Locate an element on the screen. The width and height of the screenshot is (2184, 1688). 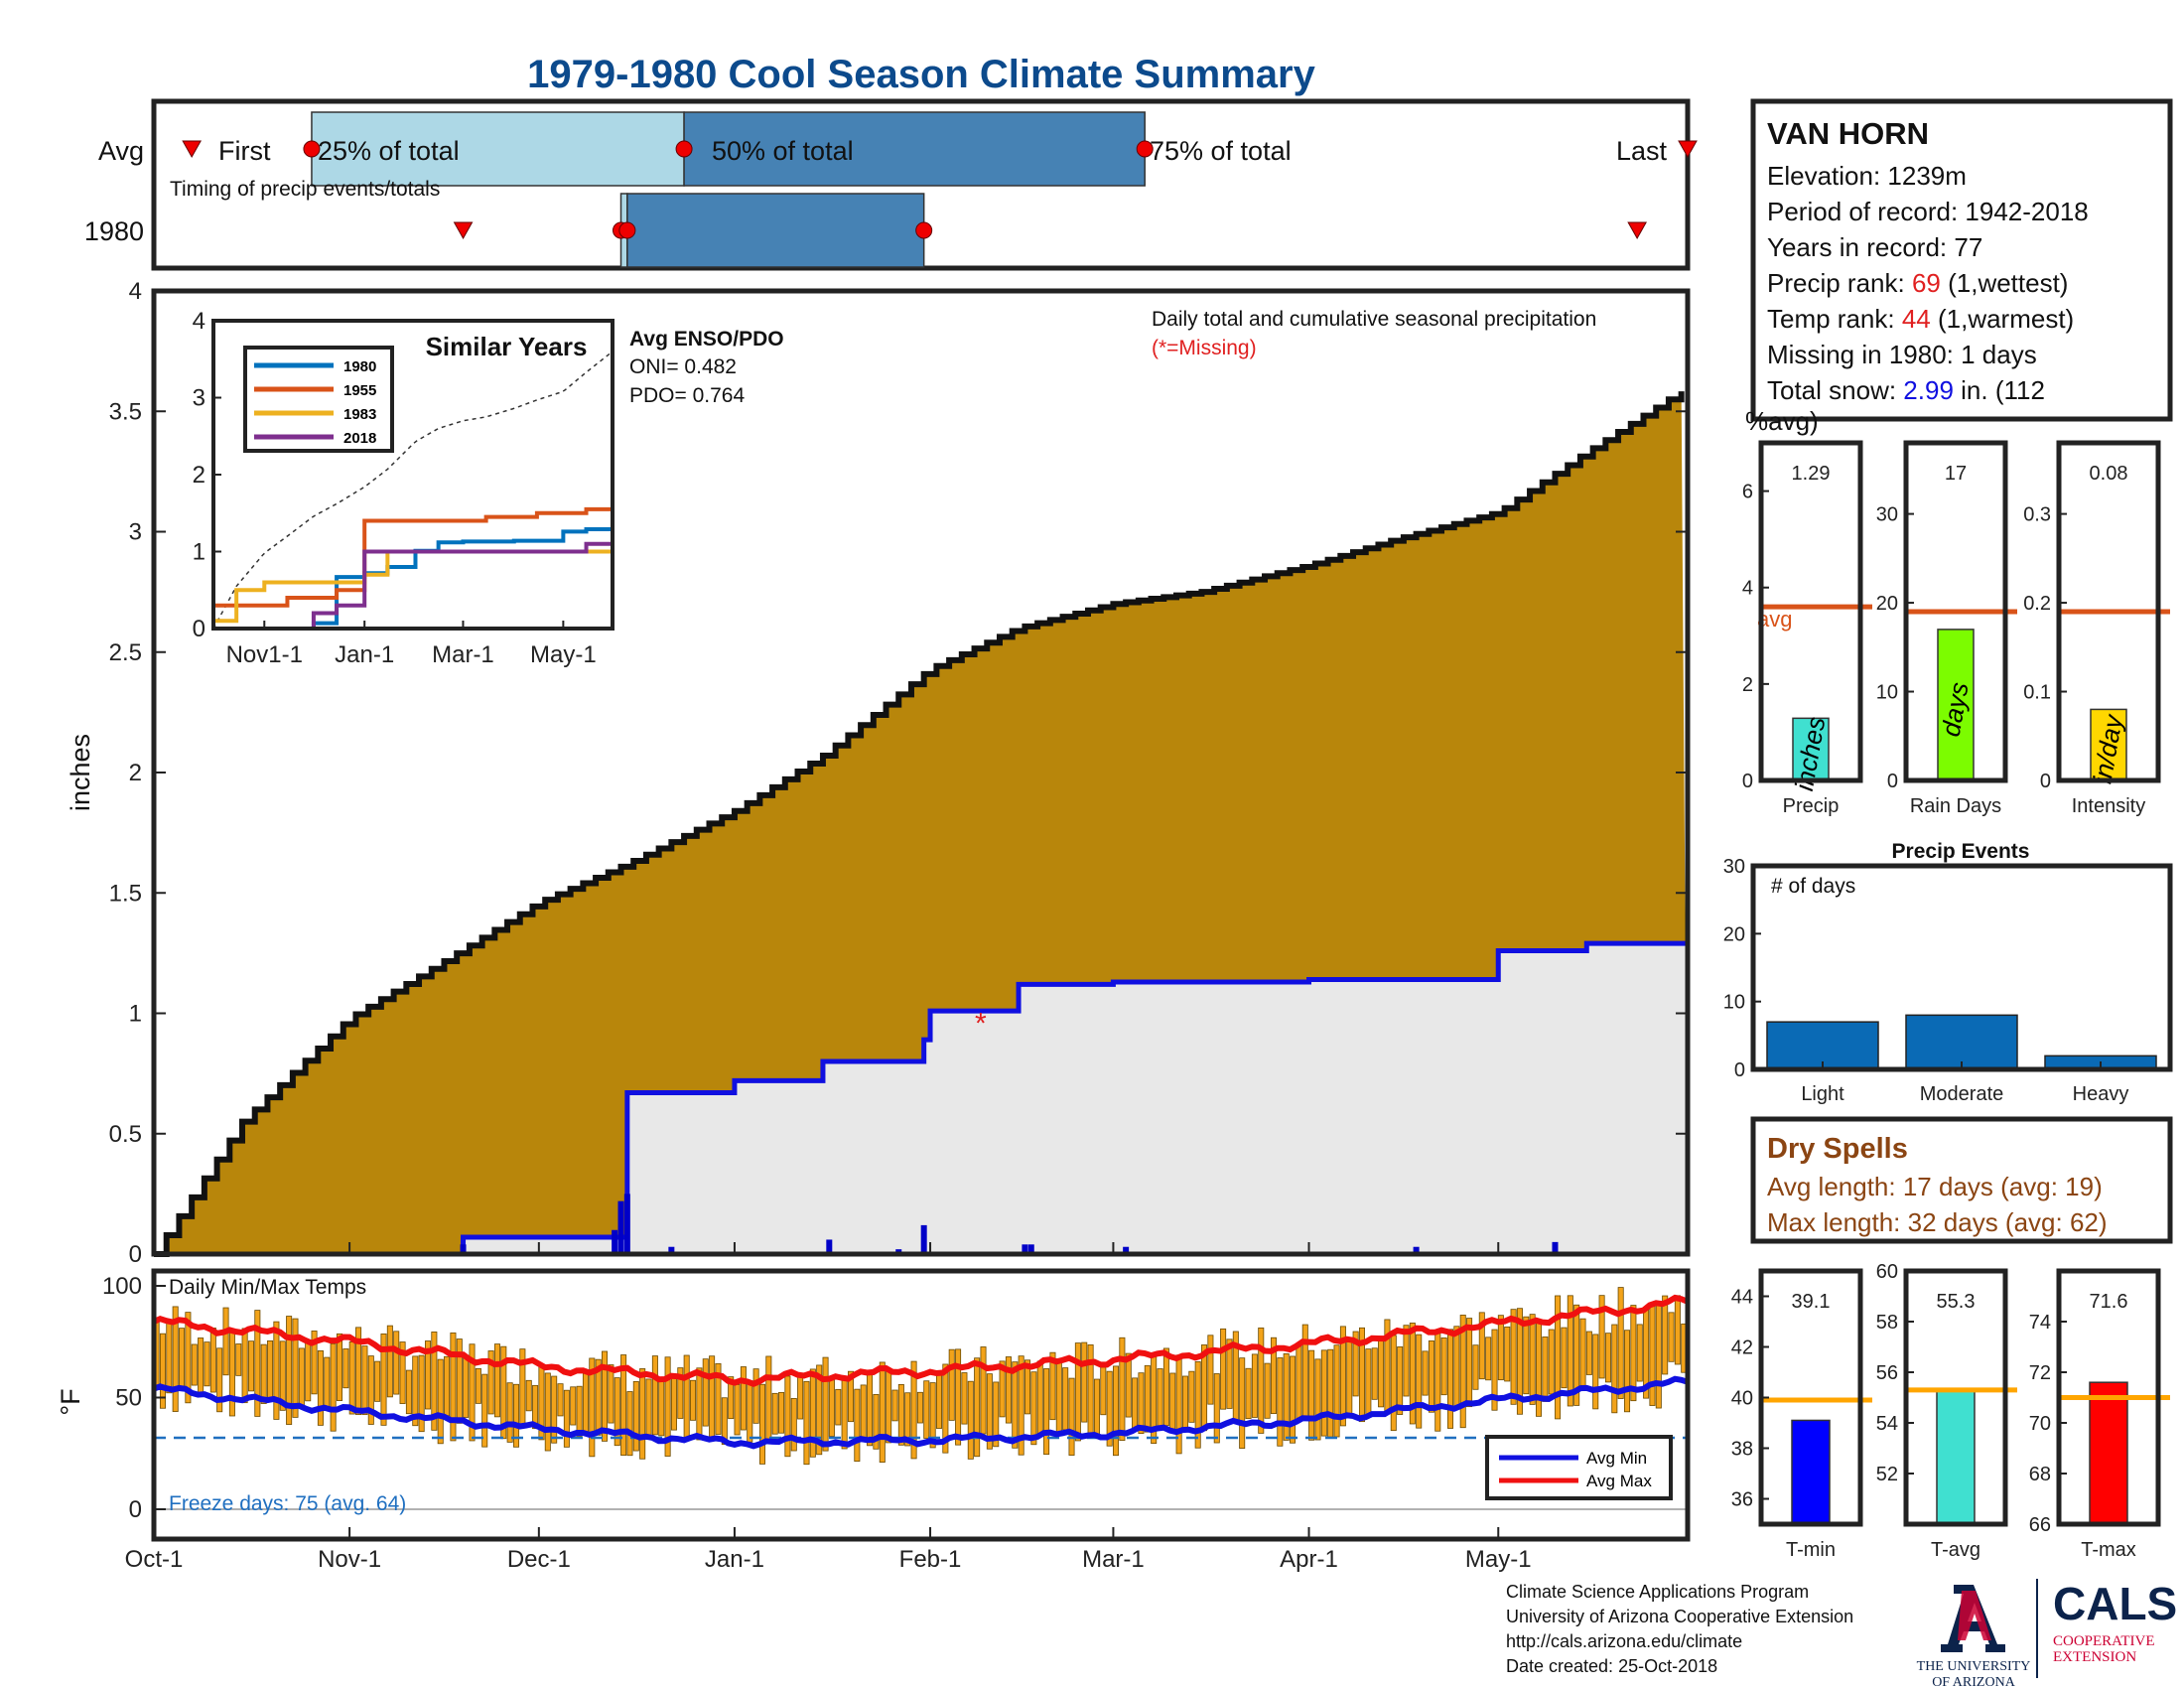
cals-sub1: COOPERATIVE is located at coordinates (2104, 1641).